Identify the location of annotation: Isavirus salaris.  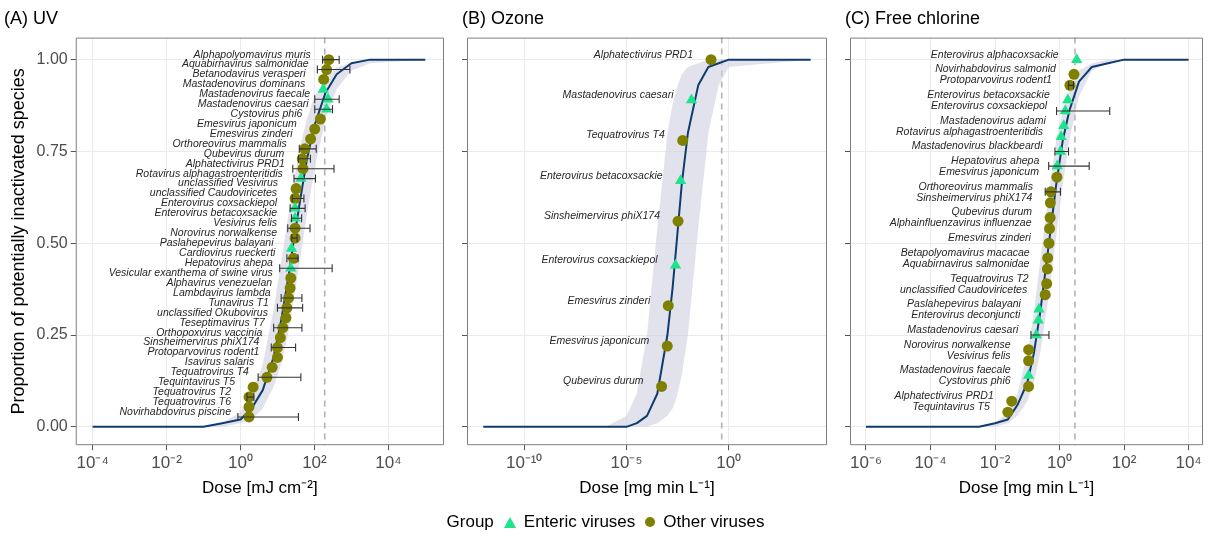
(219, 361).